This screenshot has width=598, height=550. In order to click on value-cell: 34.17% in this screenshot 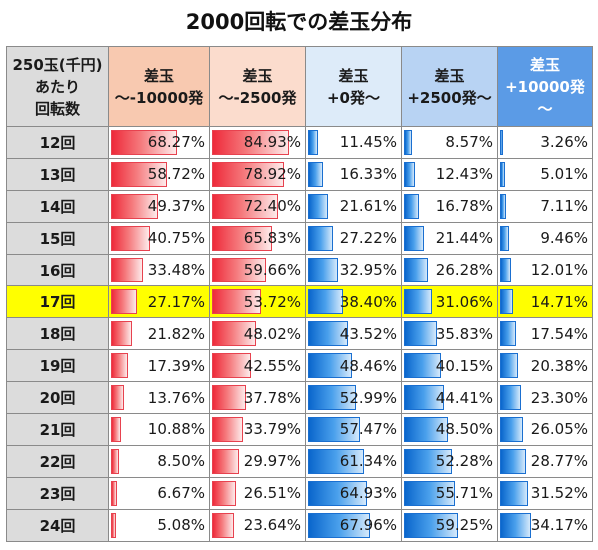, I will do `click(545, 525)`.